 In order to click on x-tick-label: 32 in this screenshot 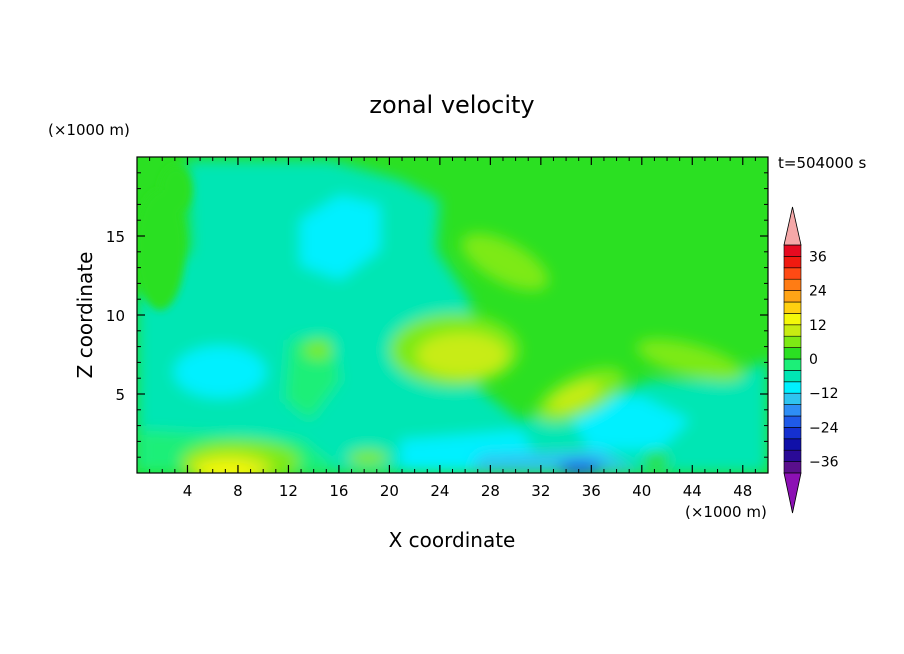, I will do `click(540, 491)`.